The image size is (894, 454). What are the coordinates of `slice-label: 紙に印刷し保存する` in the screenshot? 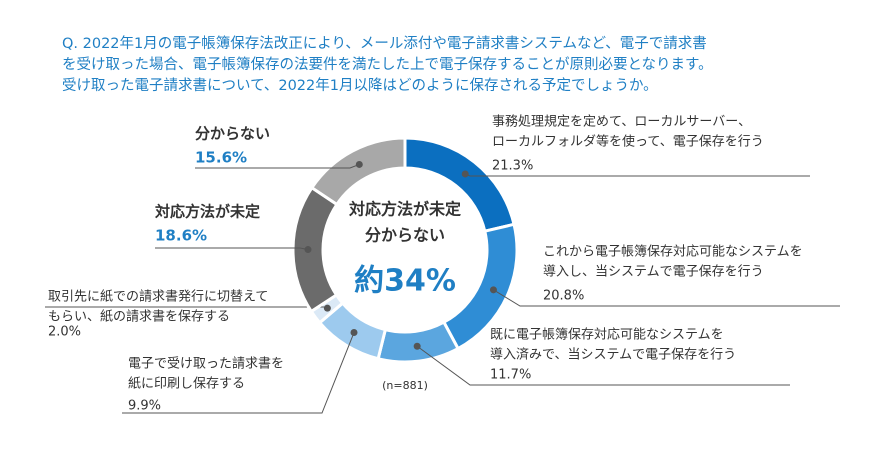 It's located at (186, 384).